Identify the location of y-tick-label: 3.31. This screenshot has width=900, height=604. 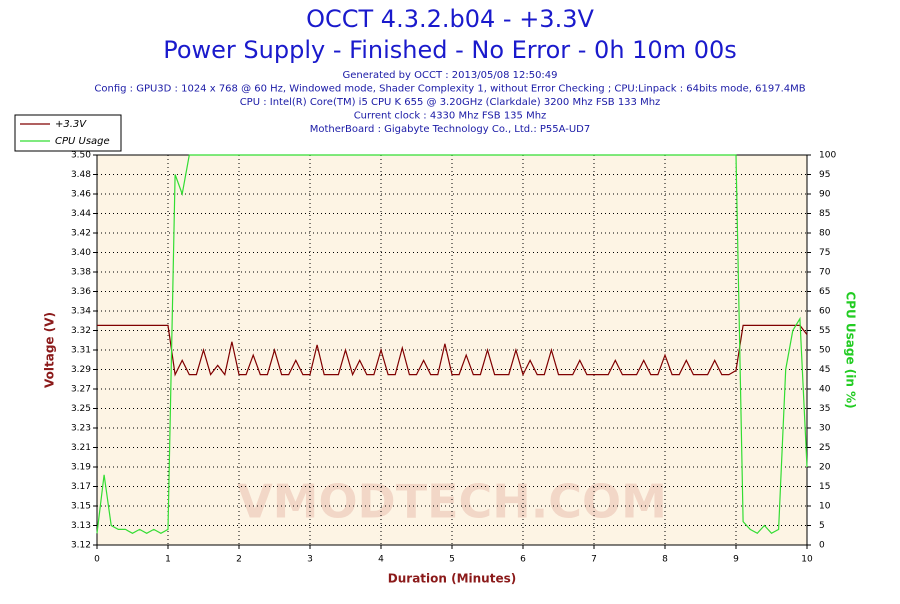
(81, 351).